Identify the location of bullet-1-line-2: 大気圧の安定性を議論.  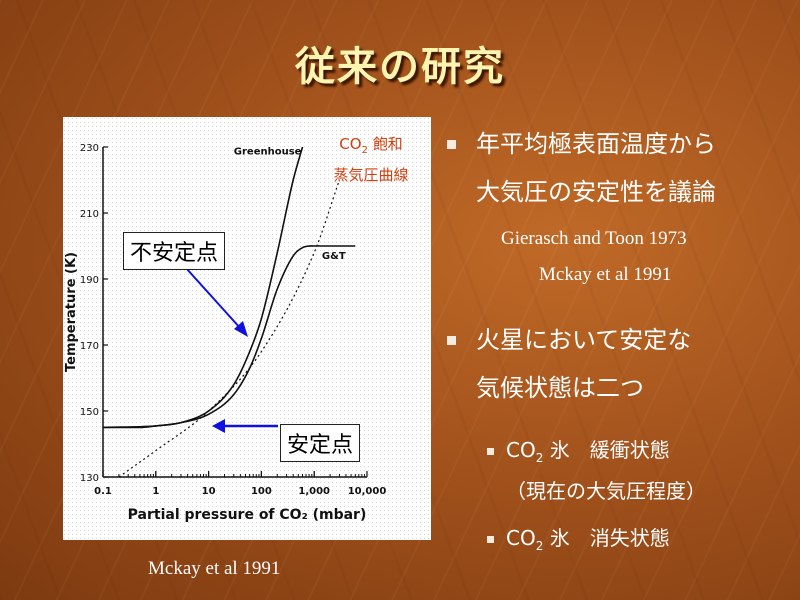
(596, 192).